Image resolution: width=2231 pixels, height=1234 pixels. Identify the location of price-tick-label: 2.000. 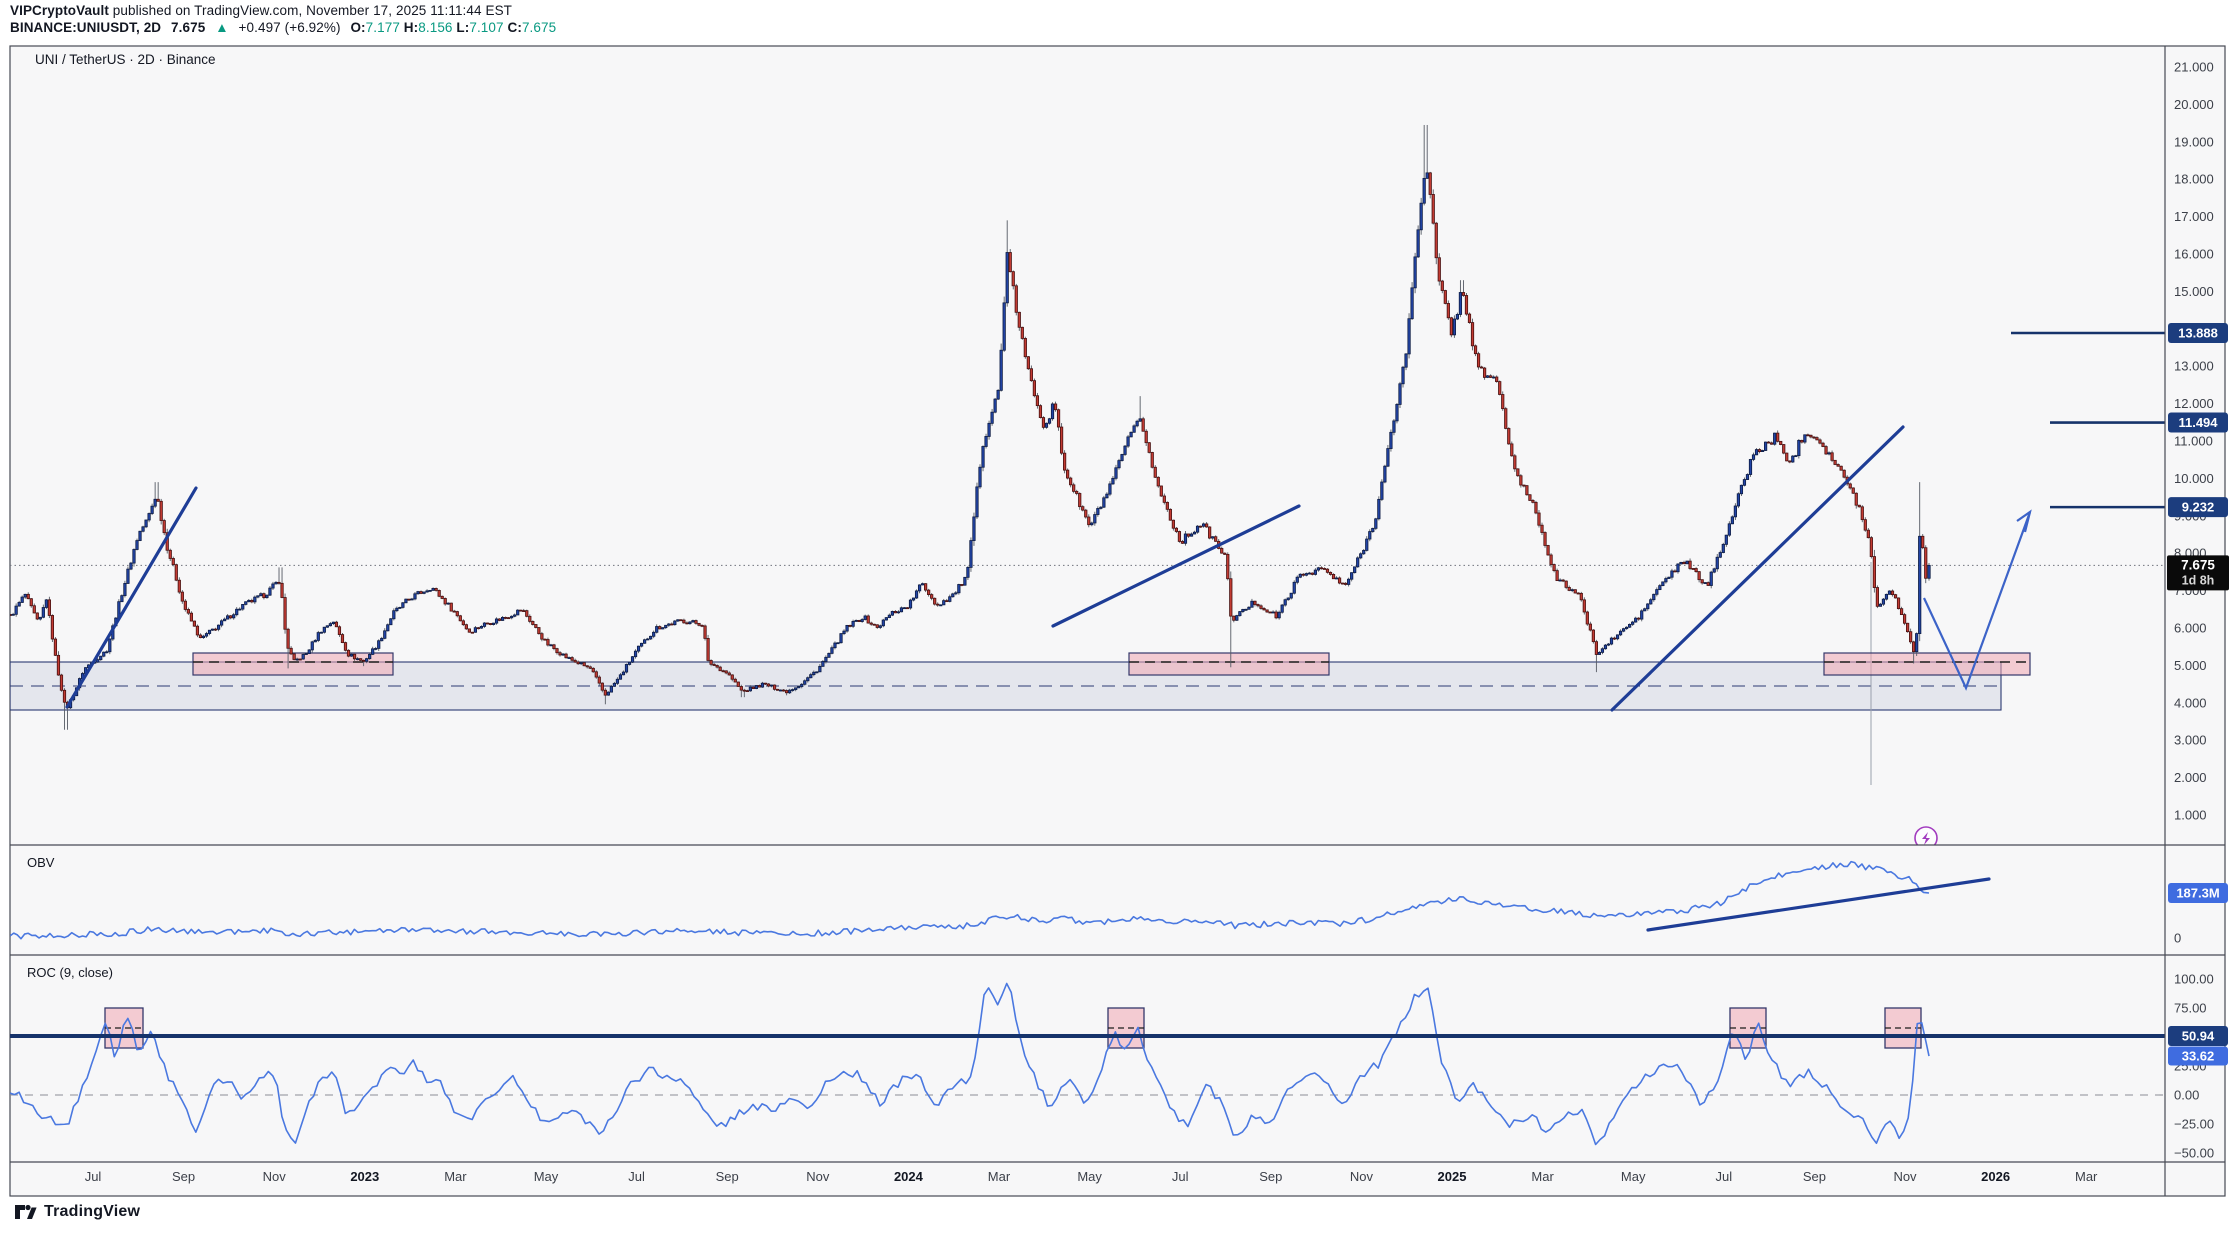
(2190, 777).